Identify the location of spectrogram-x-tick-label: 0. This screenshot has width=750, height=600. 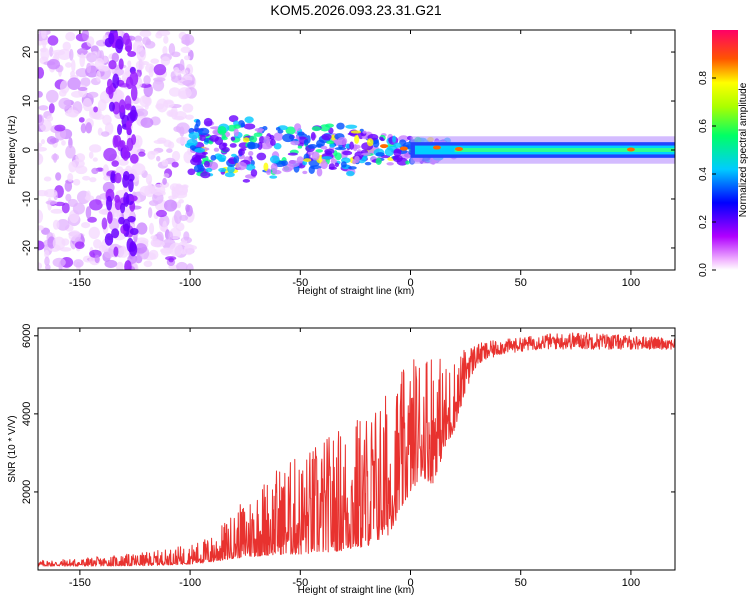
(410, 283).